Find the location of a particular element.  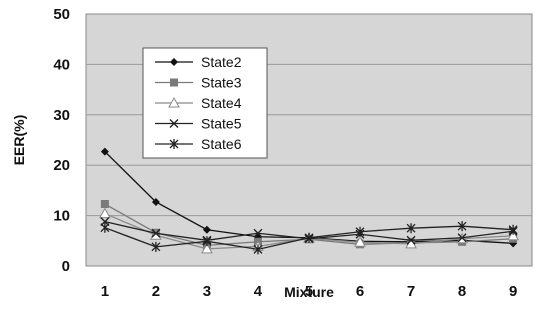

x-tick-label: 9 is located at coordinates (513, 291).